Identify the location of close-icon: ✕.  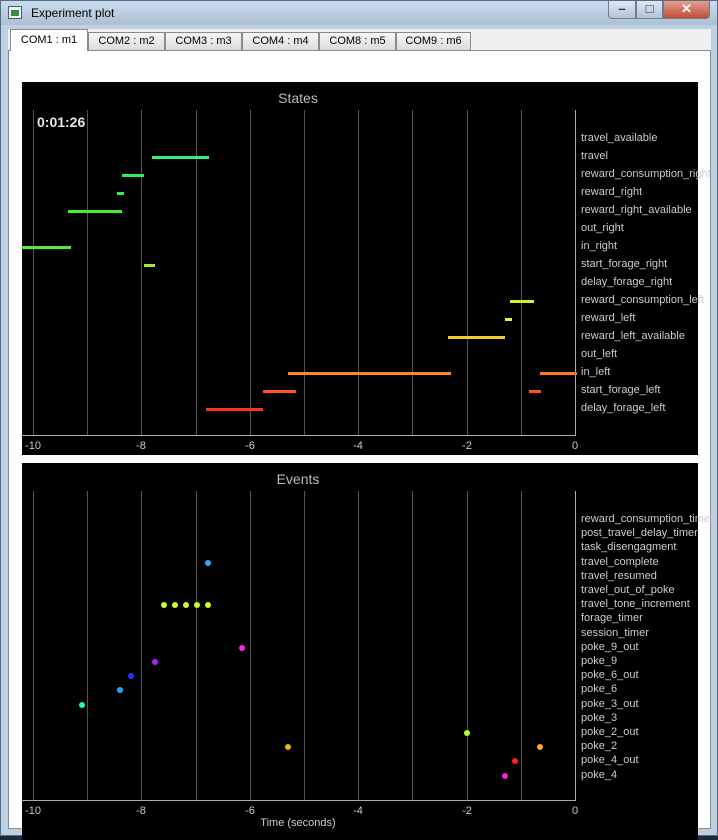
(686, 8).